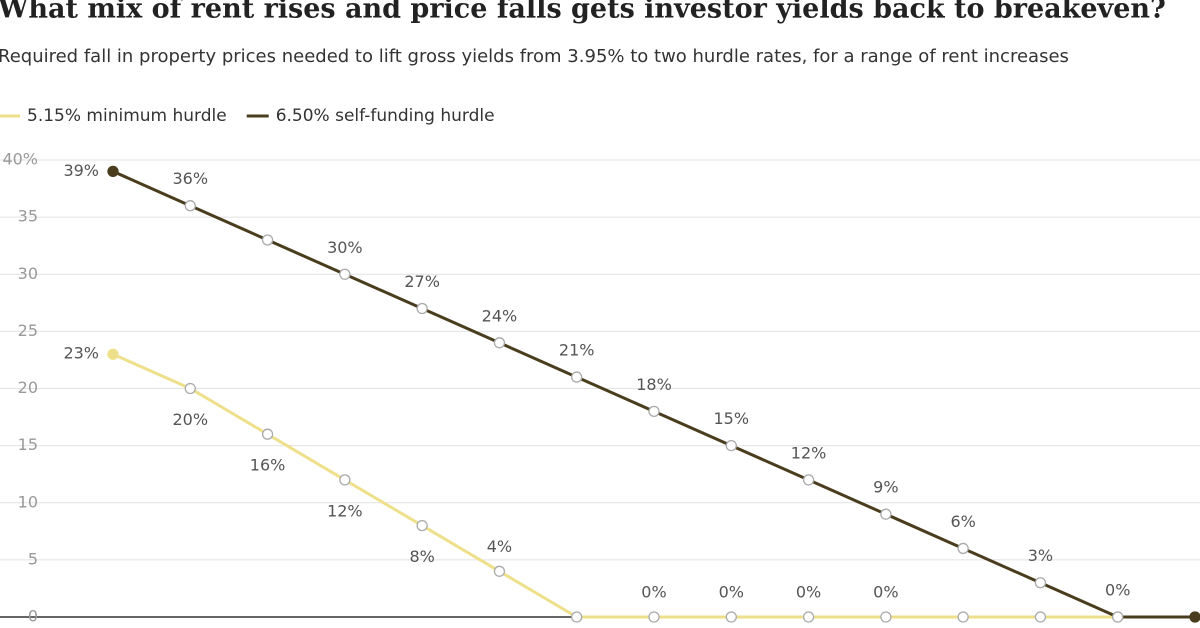 The image size is (1200, 628). I want to click on value-label: 9%, so click(885, 487).